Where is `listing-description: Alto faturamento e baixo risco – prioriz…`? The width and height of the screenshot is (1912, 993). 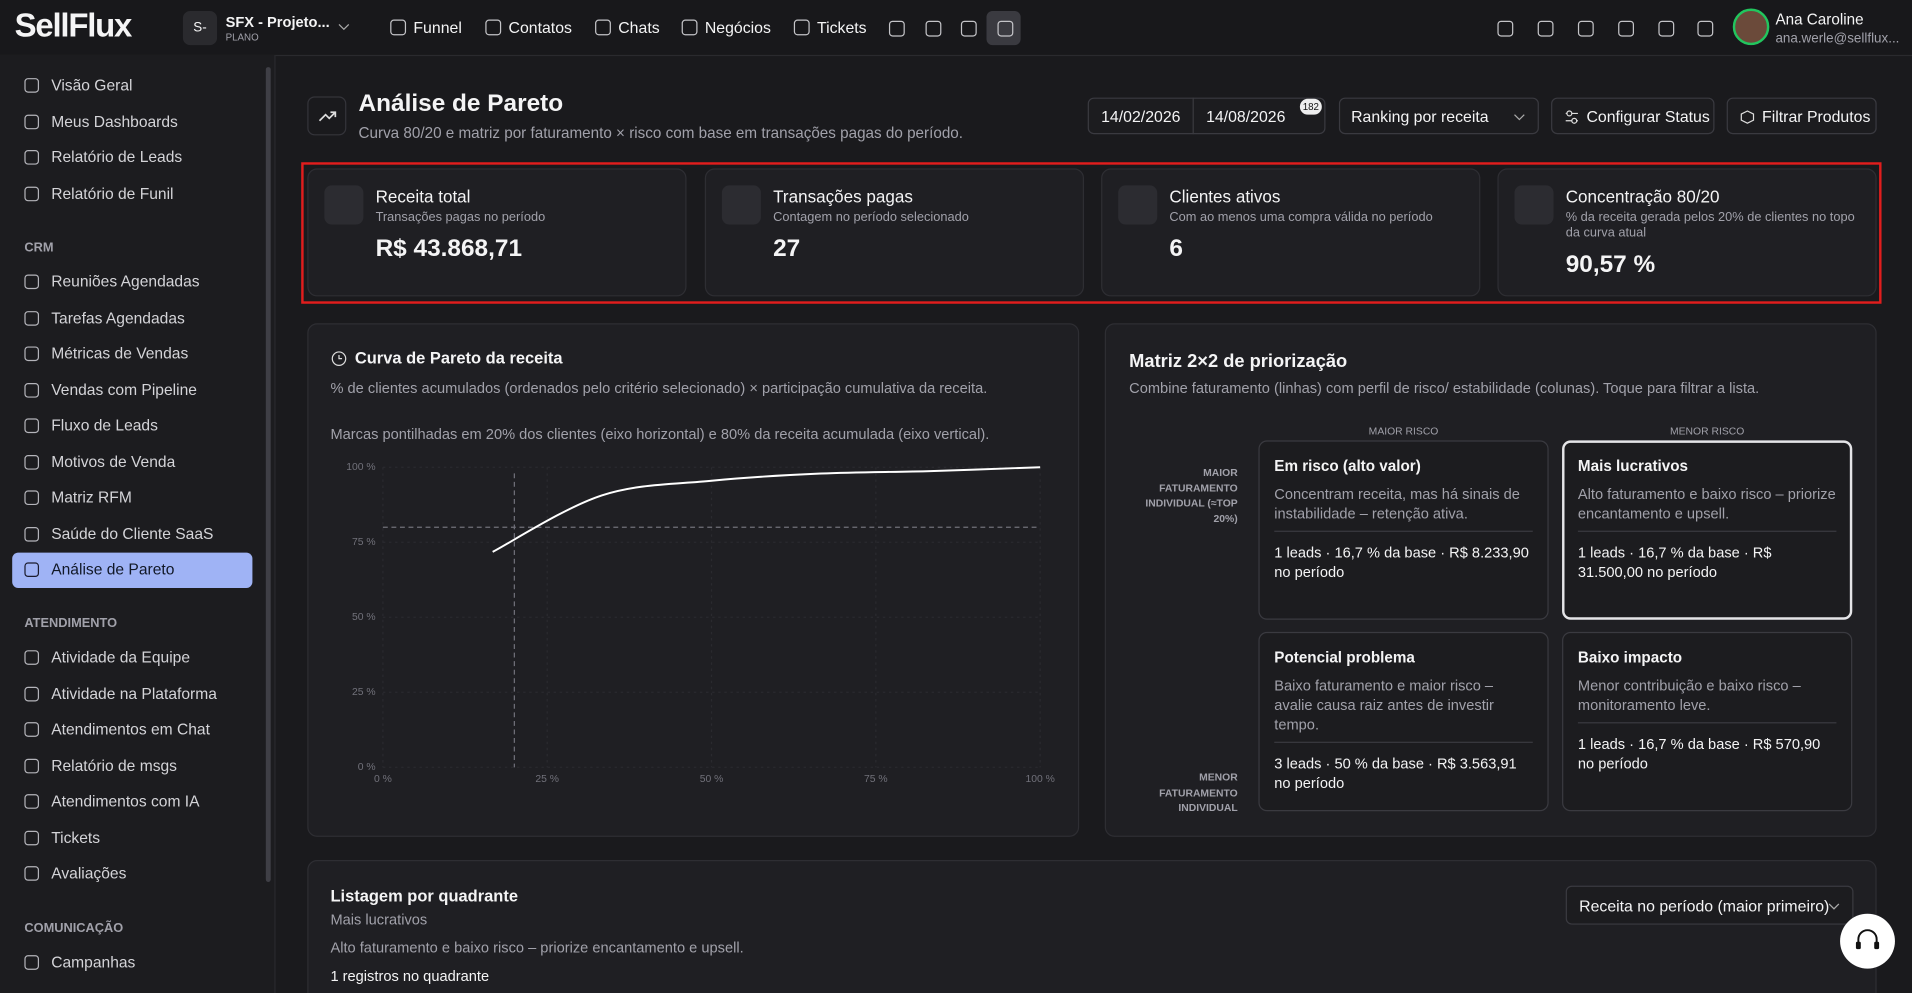 listing-description: Alto faturamento e baixo risco – prioriz… is located at coordinates (537, 948).